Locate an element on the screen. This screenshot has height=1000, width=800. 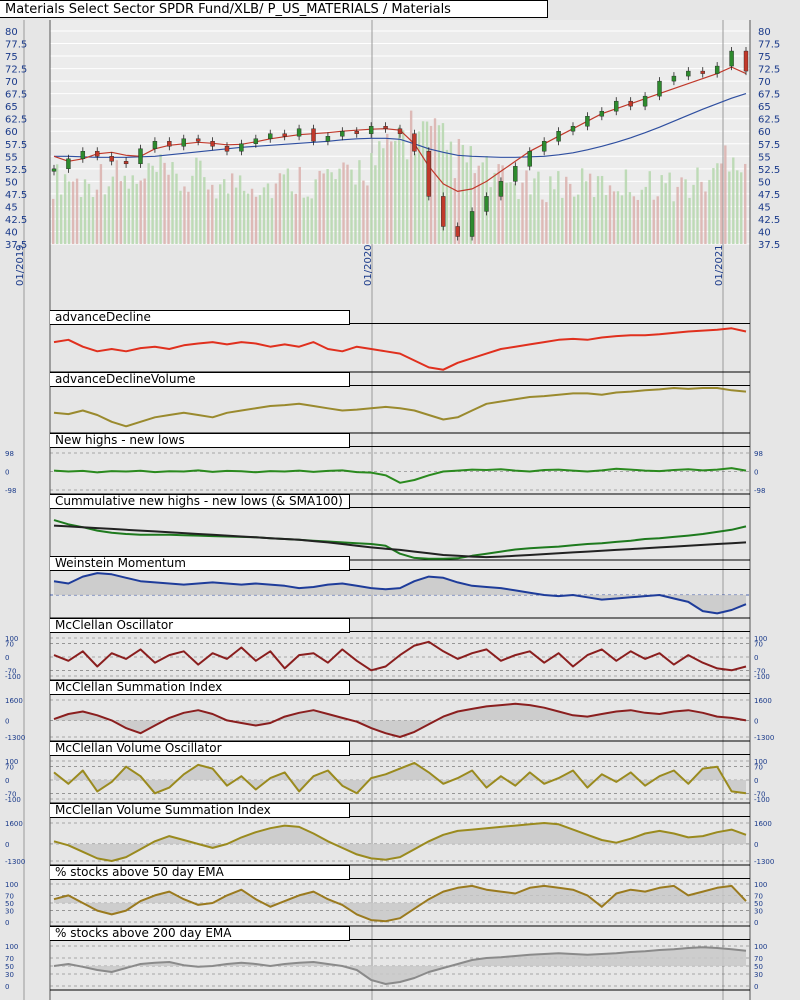
stocks-above-200-day-ema-fill-area is located at coordinates (400, 965).